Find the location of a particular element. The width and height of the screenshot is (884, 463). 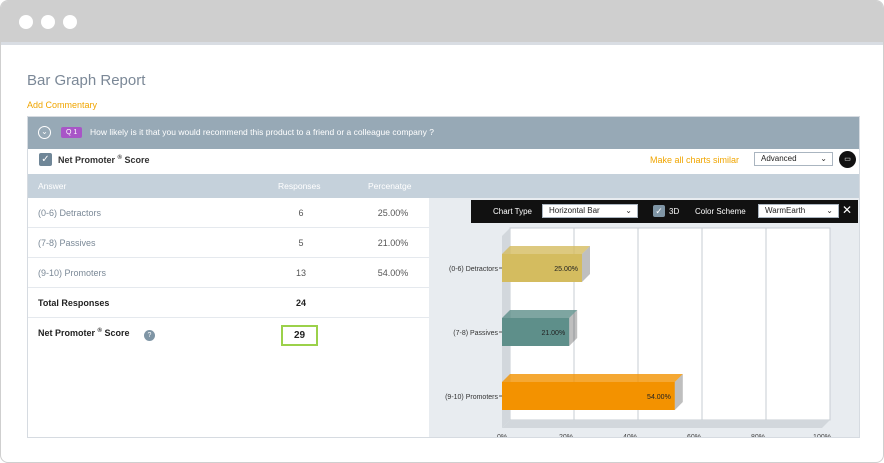

table-row: (9-10) Promoters 13 54.00% is located at coordinates (228, 273).